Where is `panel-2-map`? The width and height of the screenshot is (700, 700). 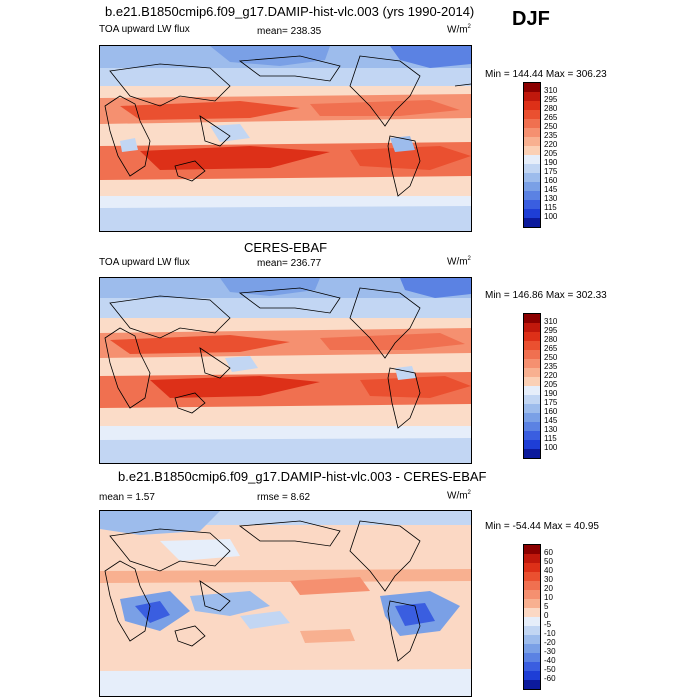 panel-2-map is located at coordinates (285, 370).